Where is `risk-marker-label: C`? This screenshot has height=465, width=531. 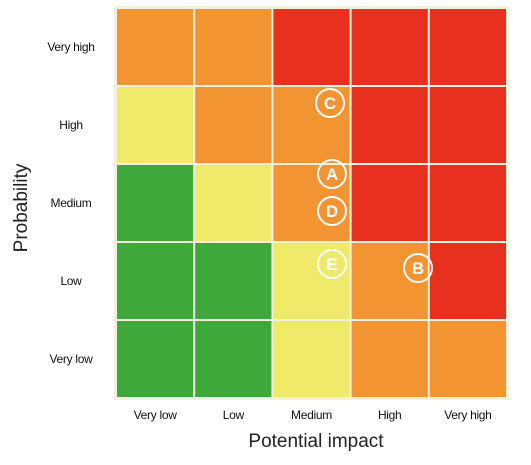
risk-marker-label: C is located at coordinates (330, 103).